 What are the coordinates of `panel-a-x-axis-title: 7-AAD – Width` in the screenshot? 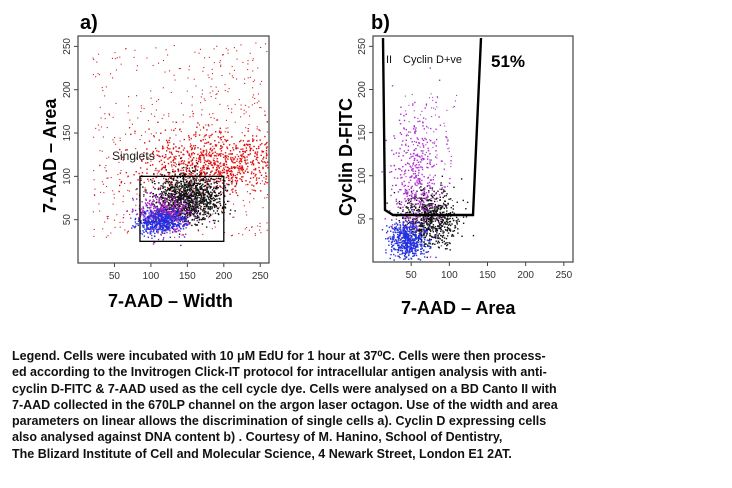 It's located at (170, 301).